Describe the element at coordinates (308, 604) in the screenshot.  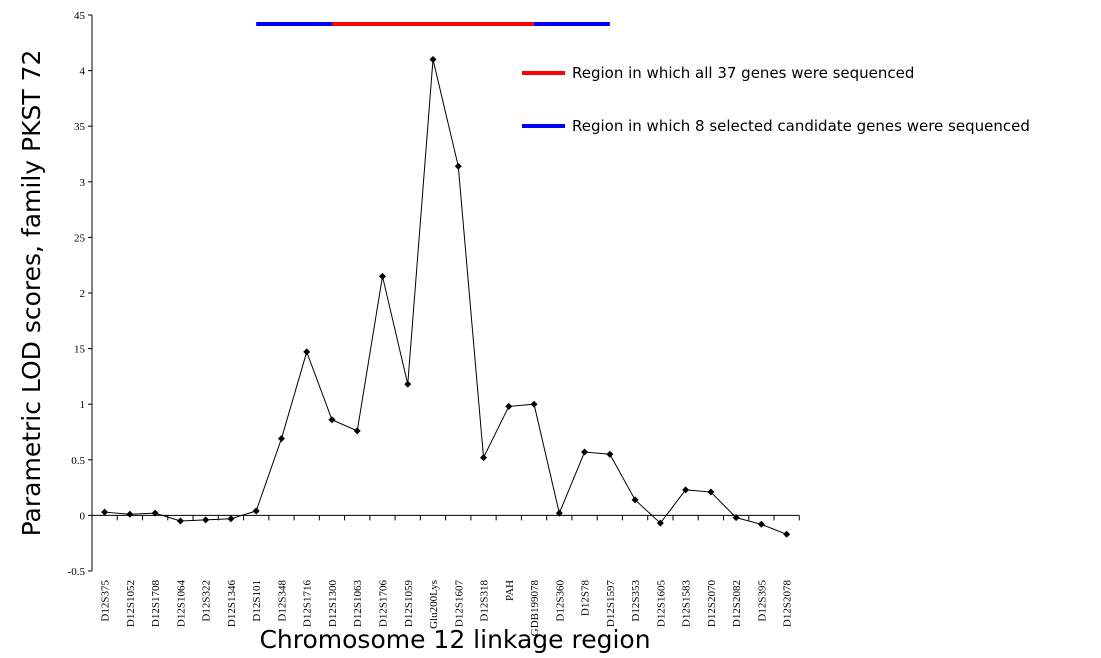
I see `x-tick-label: D12S1716` at that location.